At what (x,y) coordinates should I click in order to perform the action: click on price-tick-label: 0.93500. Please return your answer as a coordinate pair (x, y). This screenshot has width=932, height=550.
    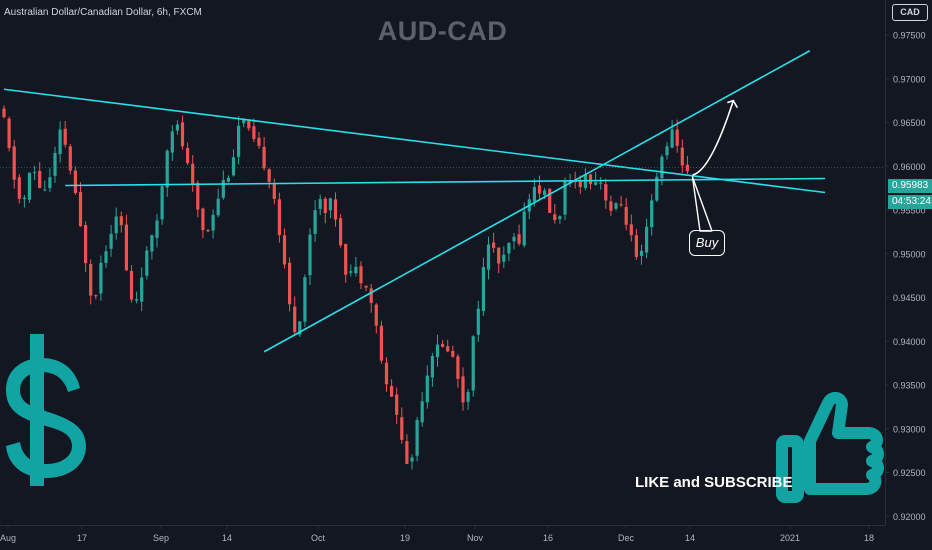
    Looking at the image, I should click on (909, 386).